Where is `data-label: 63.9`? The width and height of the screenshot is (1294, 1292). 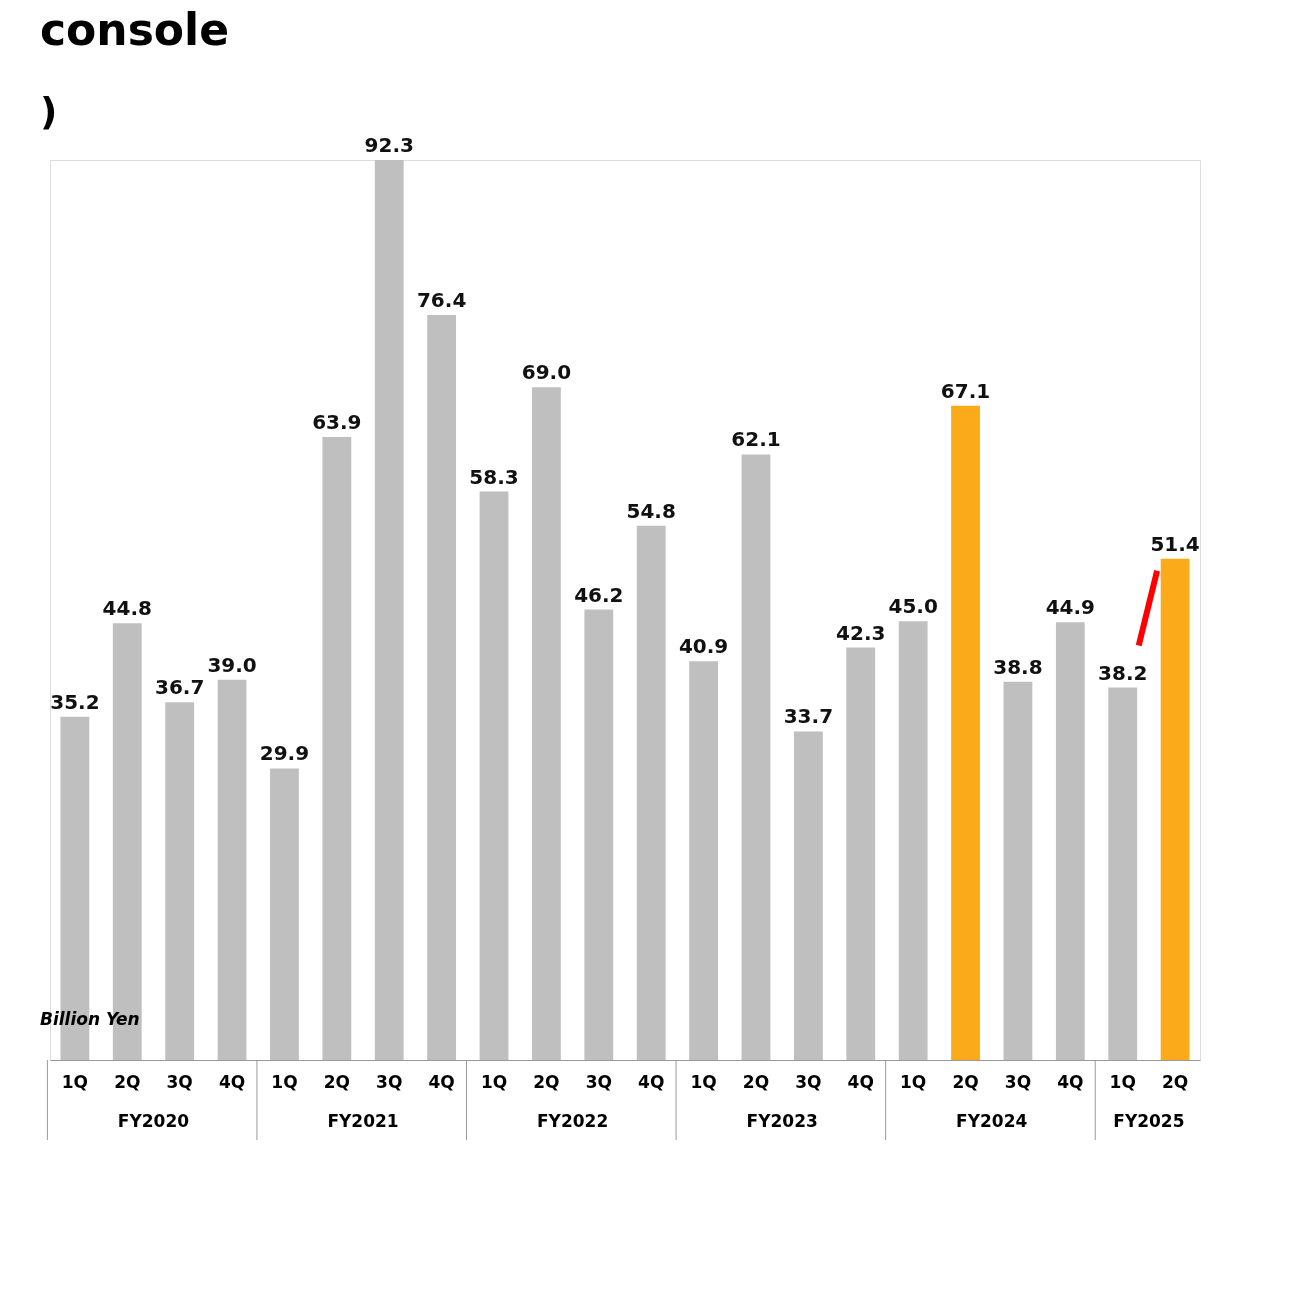
data-label: 63.9 is located at coordinates (337, 421).